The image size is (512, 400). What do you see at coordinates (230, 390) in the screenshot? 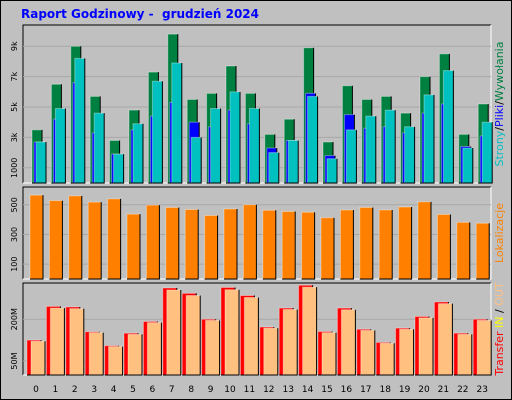
I see `x-tick-label: 10` at bounding box center [230, 390].